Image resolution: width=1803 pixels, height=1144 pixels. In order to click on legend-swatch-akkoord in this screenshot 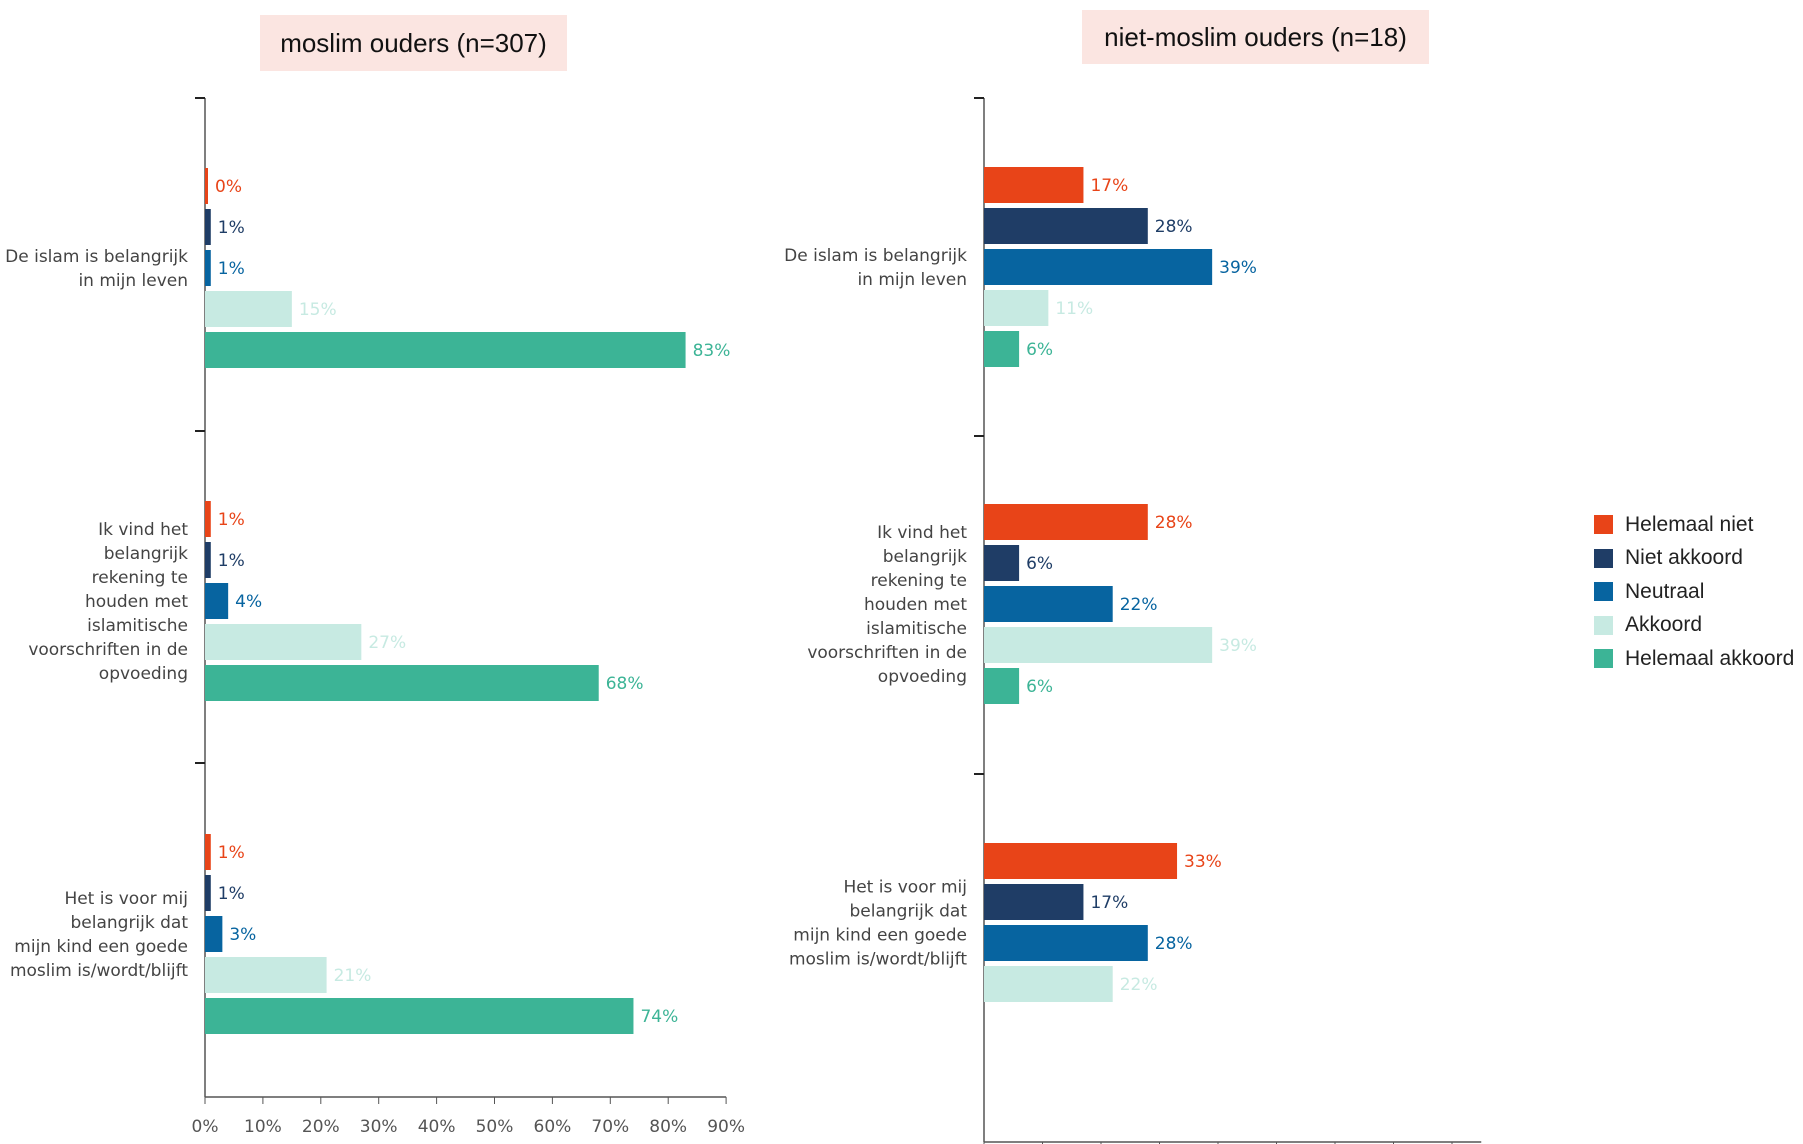, I will do `click(1603, 625)`.